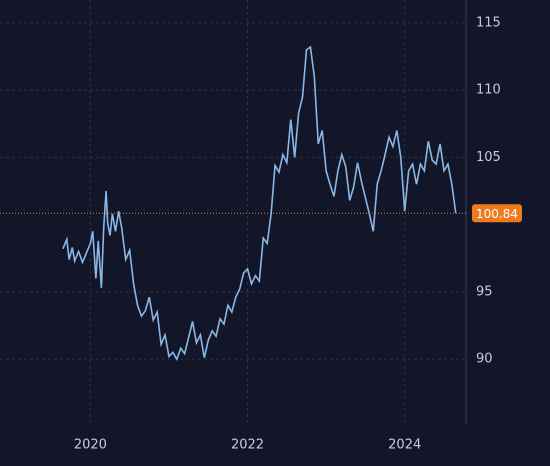  I want to click on y-tick-label: 95, so click(484, 291).